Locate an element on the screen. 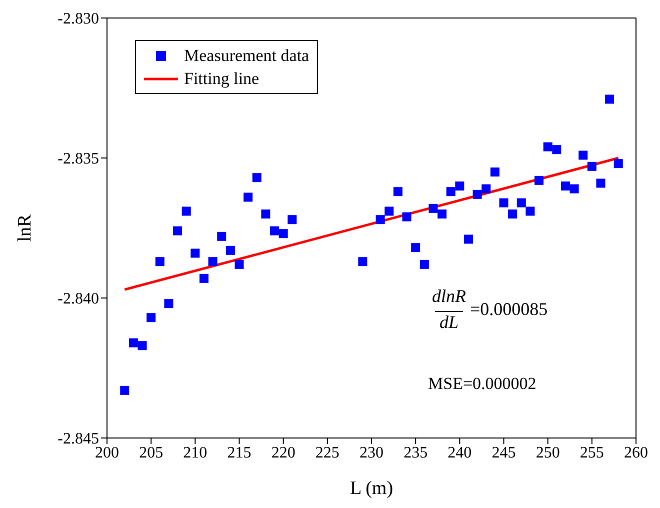  y-tick-label: -2.830 is located at coordinates (78, 19).